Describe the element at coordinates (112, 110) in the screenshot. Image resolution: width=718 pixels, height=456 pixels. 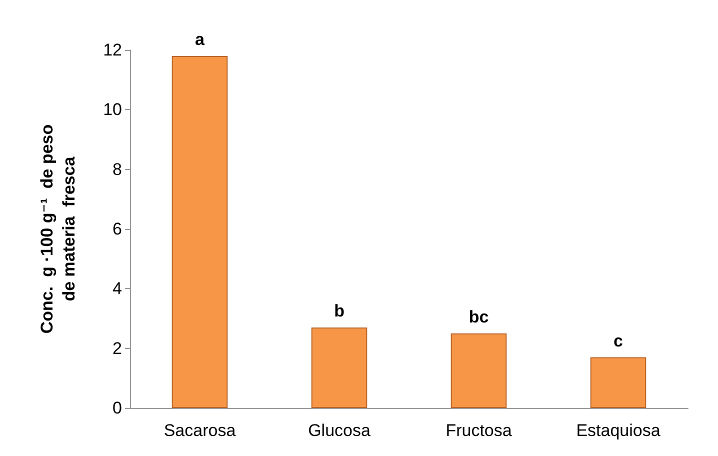
I see `y-tick-label: 10` at that location.